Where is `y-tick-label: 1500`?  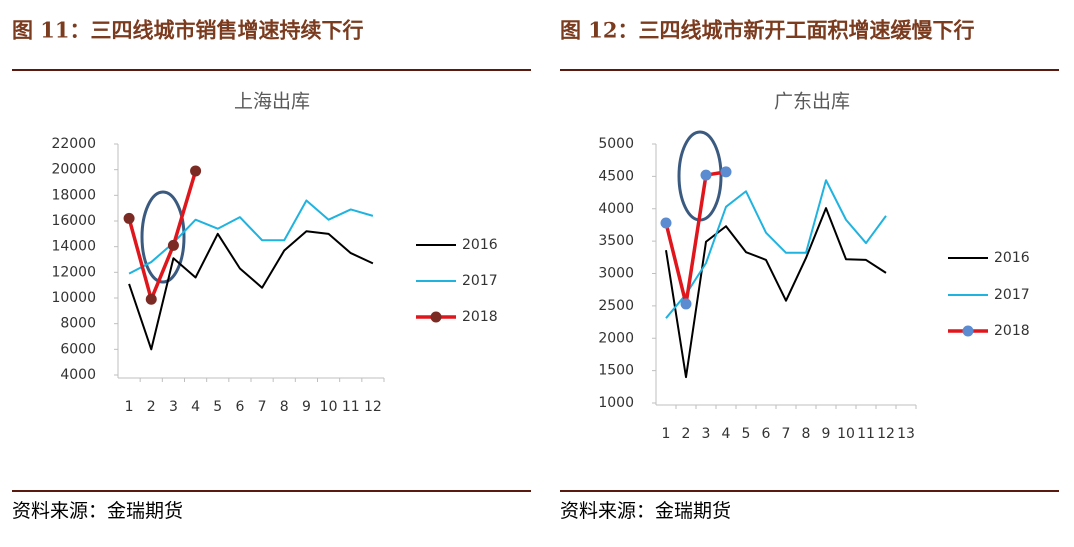 y-tick-label: 1500 is located at coordinates (616, 371).